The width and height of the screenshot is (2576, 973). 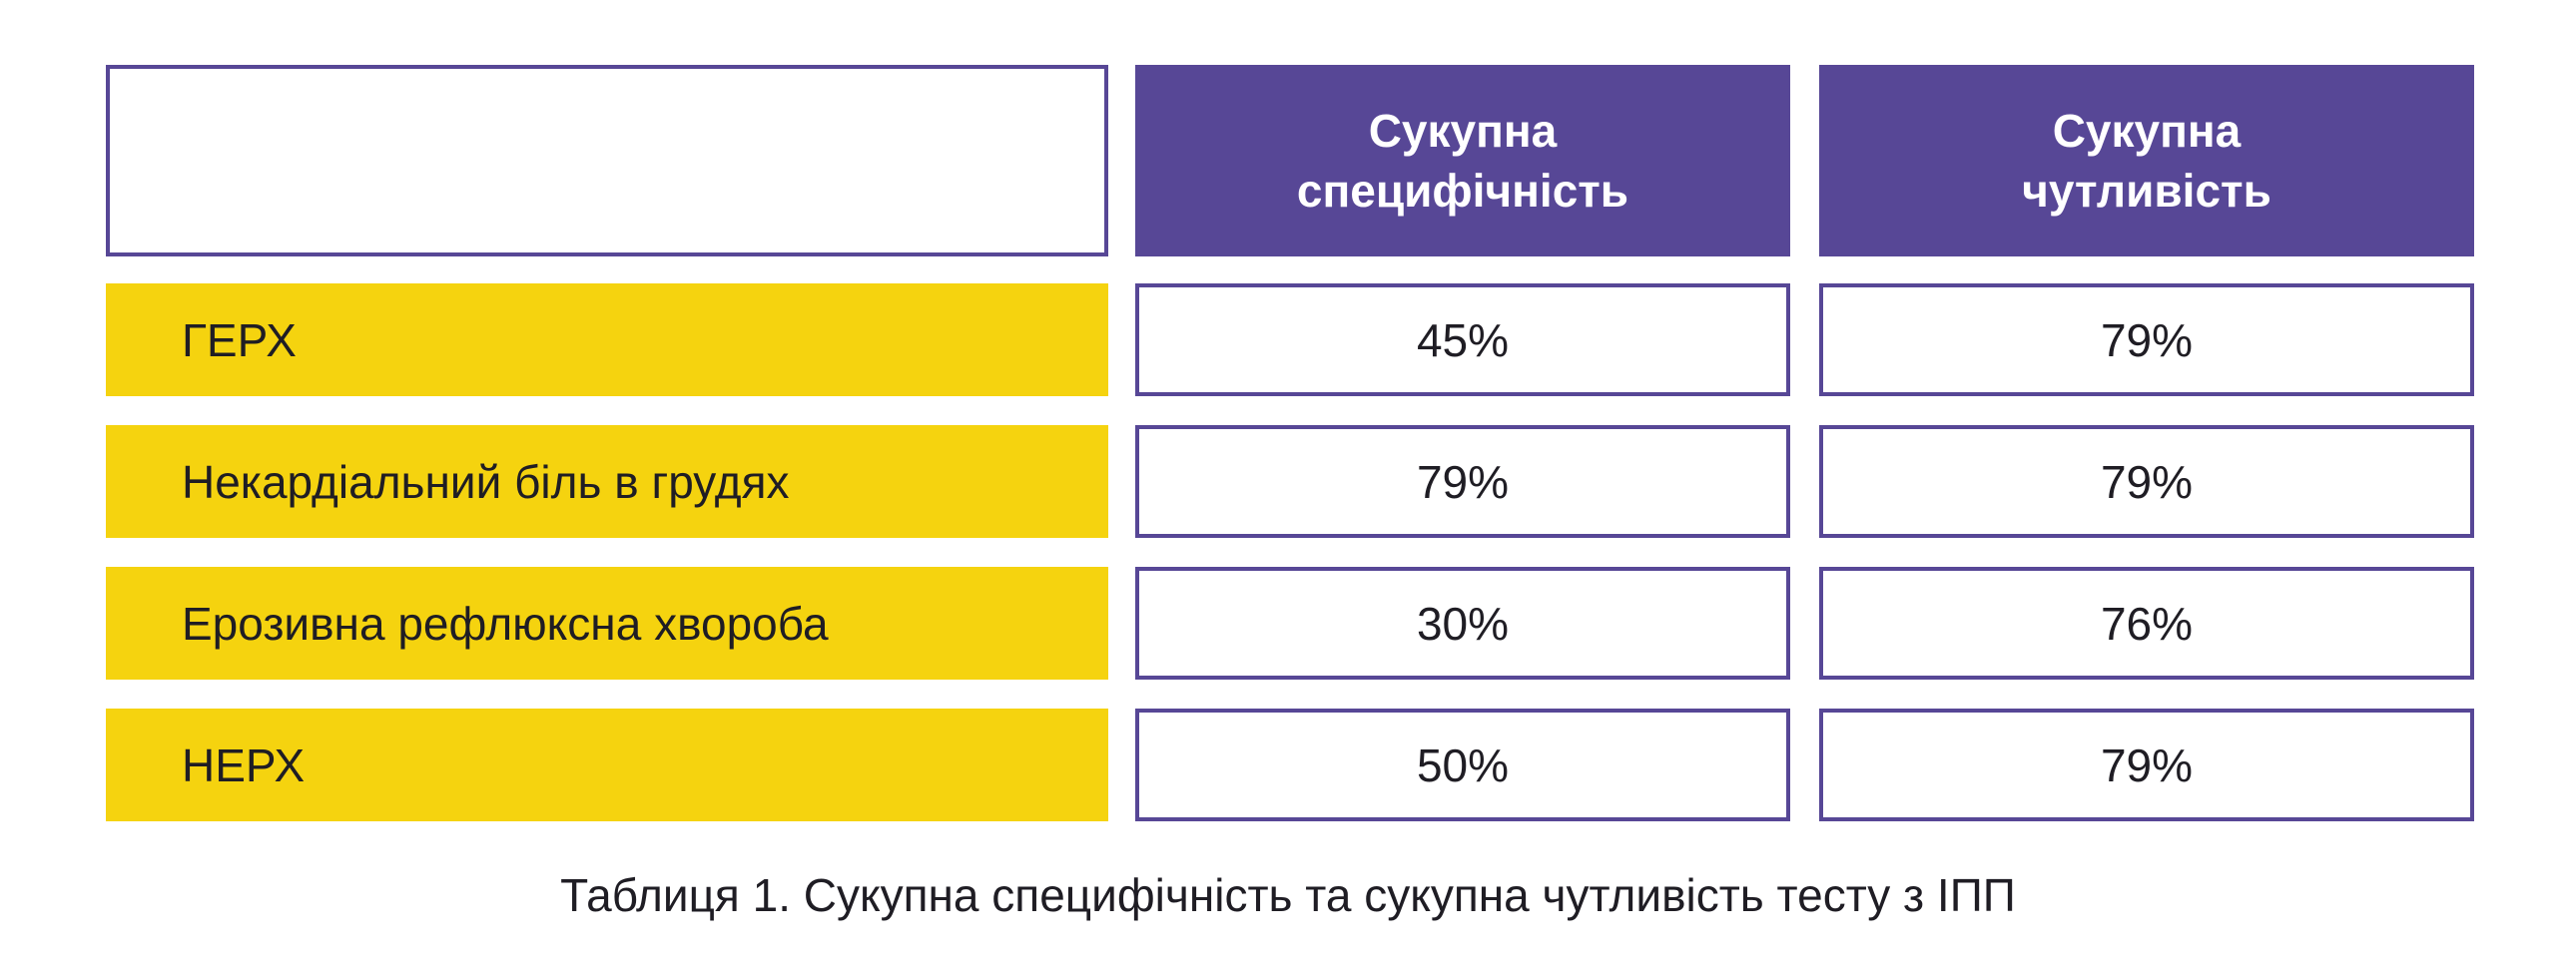 I want to click on header-sensitivity: Сукупна чутливість, so click(x=2146, y=160).